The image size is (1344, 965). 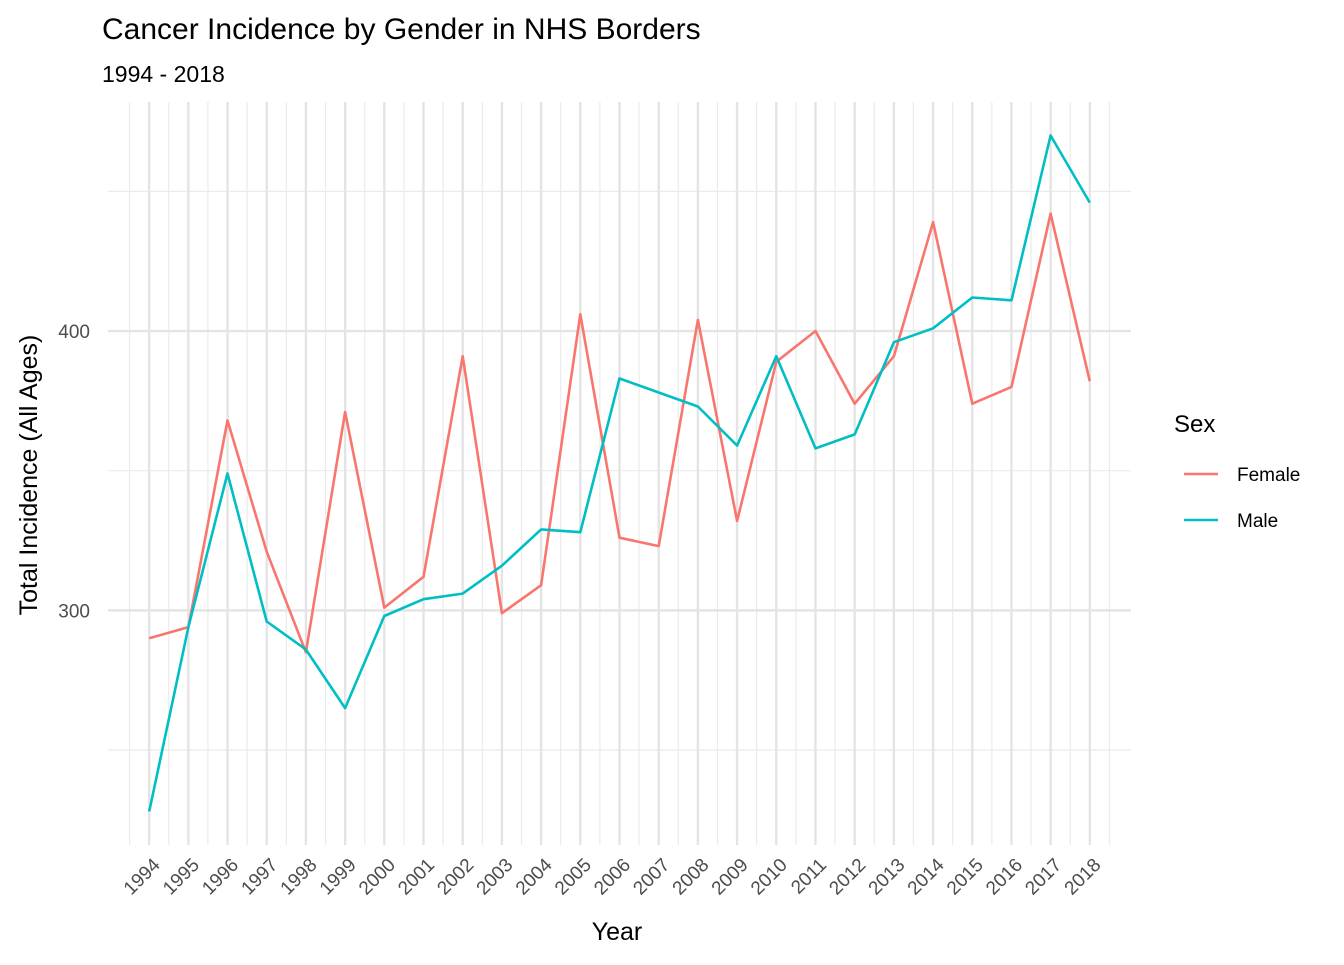 What do you see at coordinates (74, 332) in the screenshot?
I see `y-tick-label: 400` at bounding box center [74, 332].